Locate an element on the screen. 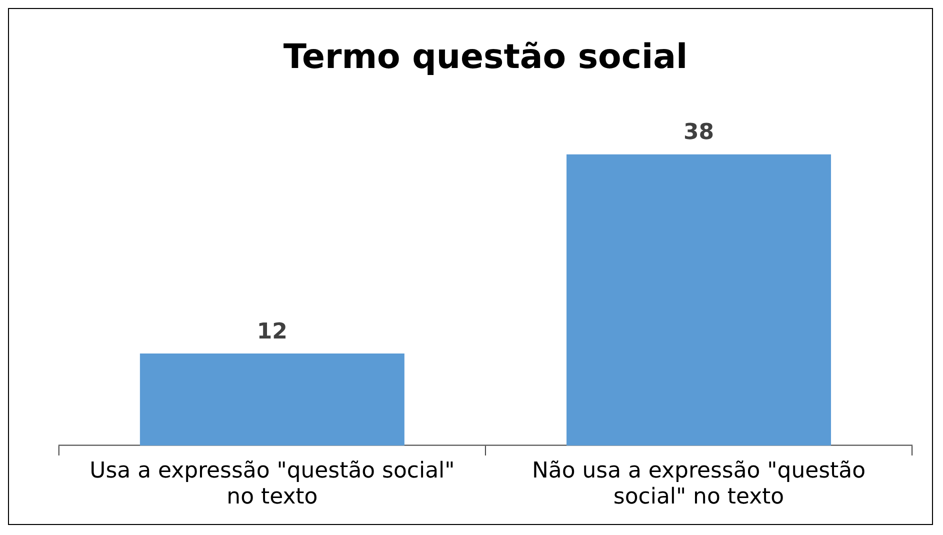 This screenshot has width=943, height=535. data-label: 12 is located at coordinates (272, 331).